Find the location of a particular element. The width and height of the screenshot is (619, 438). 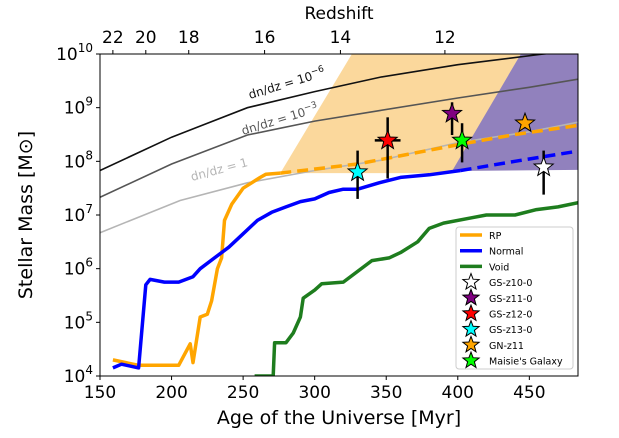

normal-projection-line is located at coordinates (519, 161).